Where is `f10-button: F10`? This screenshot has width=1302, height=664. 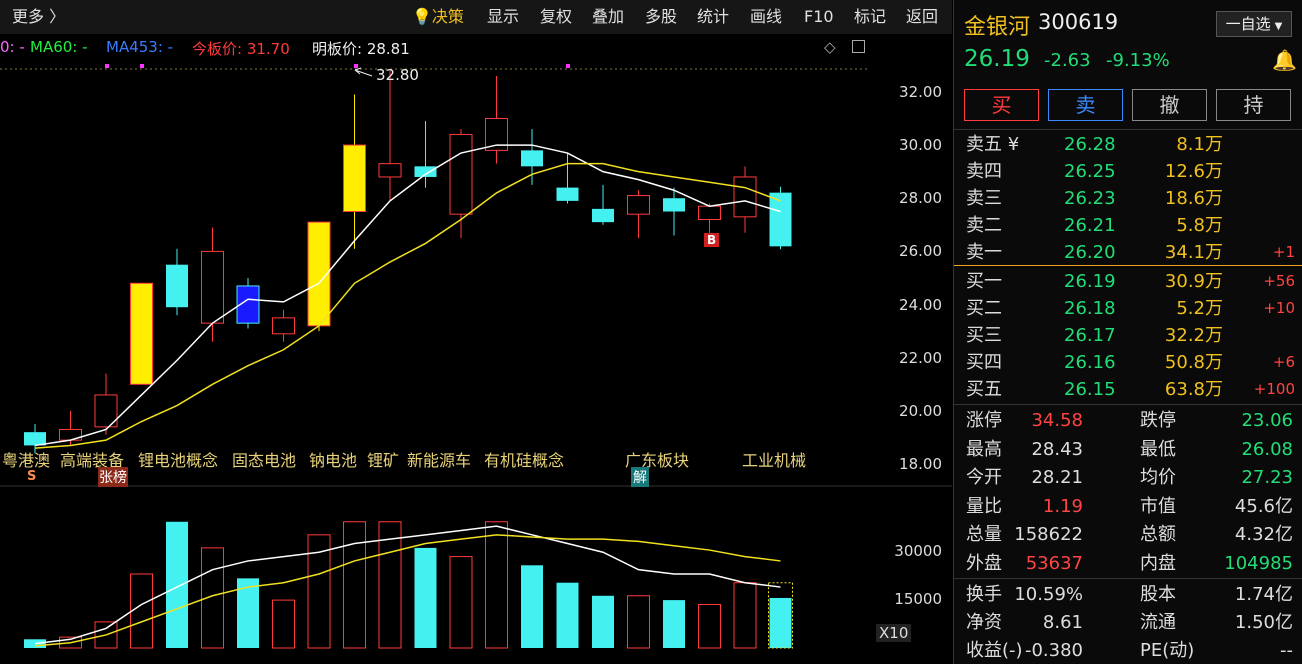
f10-button: F10 is located at coordinates (819, 16).